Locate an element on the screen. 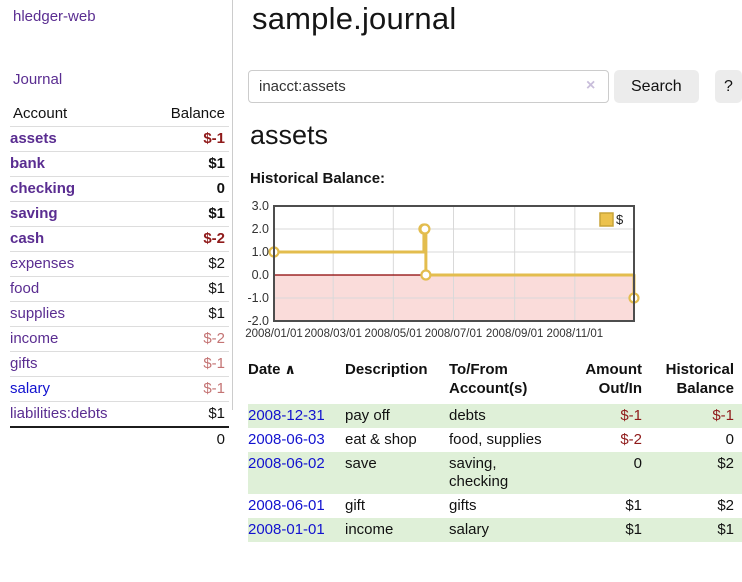  transaction-row: 2008-06-02 save saving, checking 0 $2 is located at coordinates (495, 473).